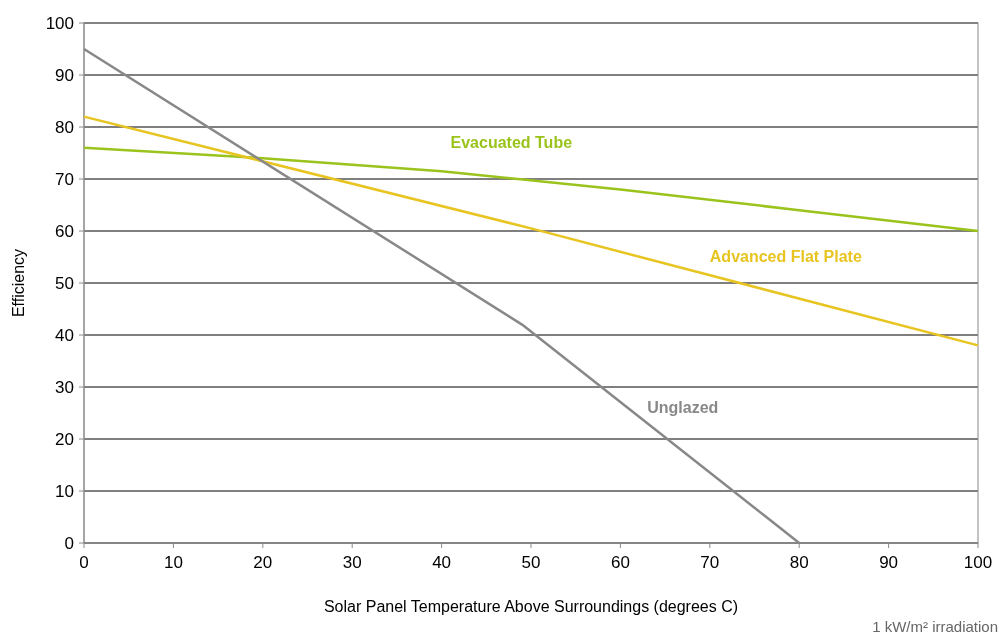 Image resolution: width=1002 pixels, height=640 pixels. Describe the element at coordinates (64, 335) in the screenshot. I see `y-tick-label: 40` at that location.